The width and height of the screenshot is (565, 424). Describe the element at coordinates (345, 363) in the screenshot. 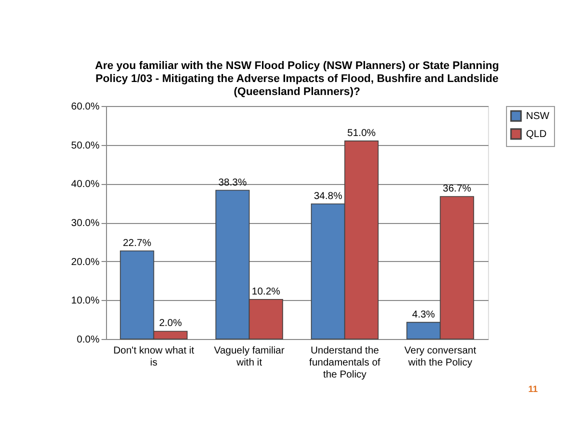

I see `x-tick-label: Understand the fundamentals of the Policy` at that location.